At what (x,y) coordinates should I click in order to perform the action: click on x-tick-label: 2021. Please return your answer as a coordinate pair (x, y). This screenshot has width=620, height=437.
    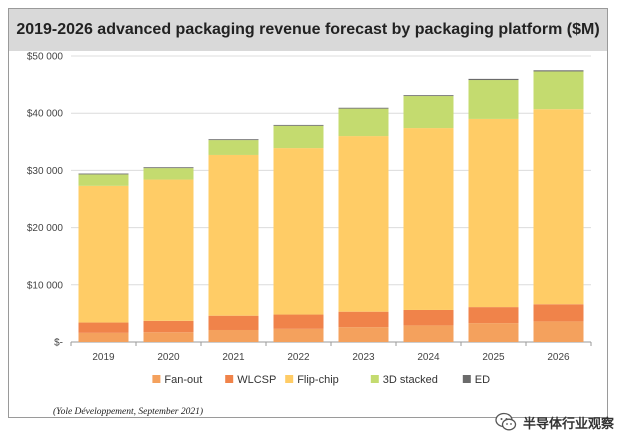
    Looking at the image, I should click on (233, 357).